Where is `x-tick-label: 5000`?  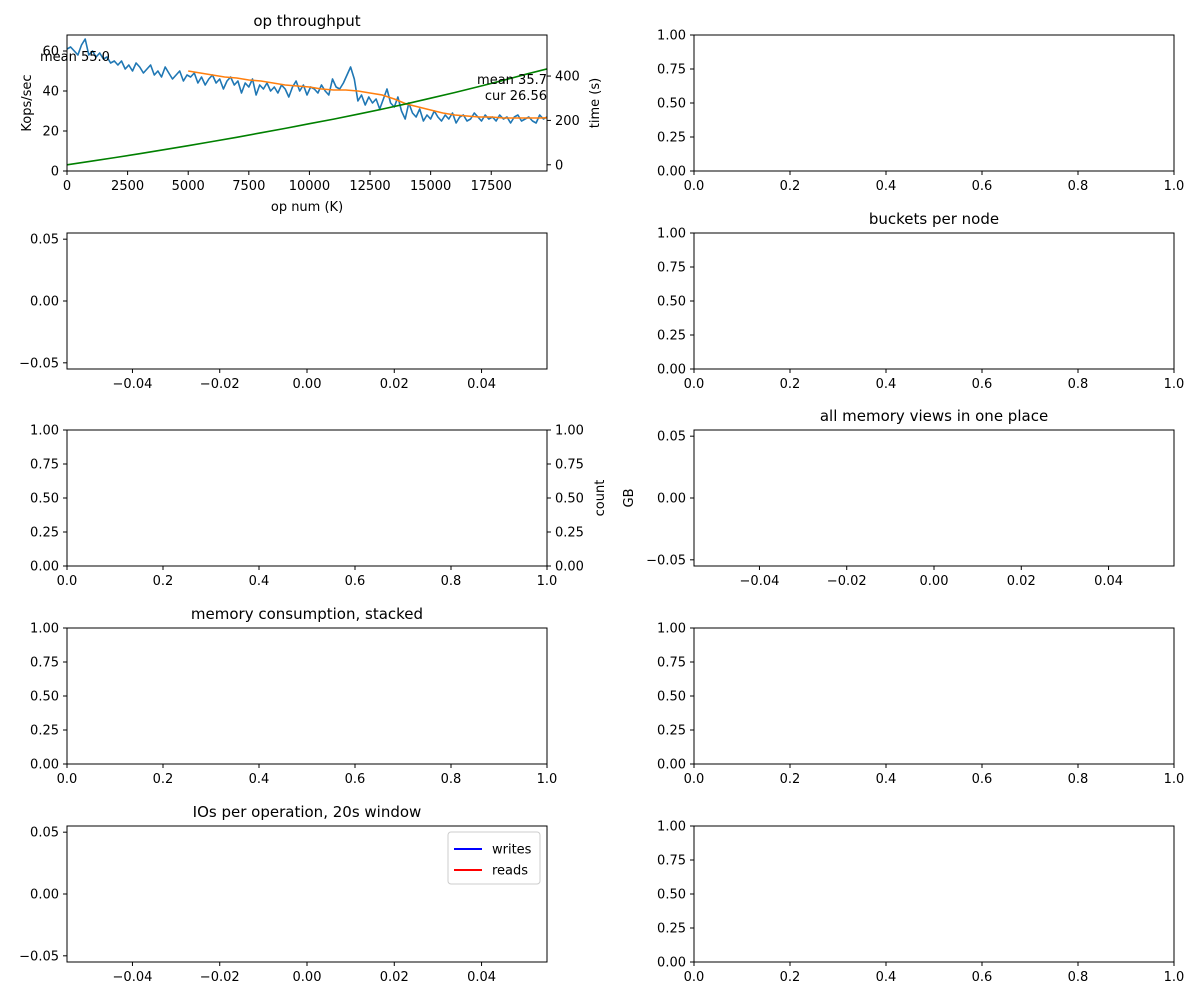
x-tick-label: 5000 is located at coordinates (188, 186).